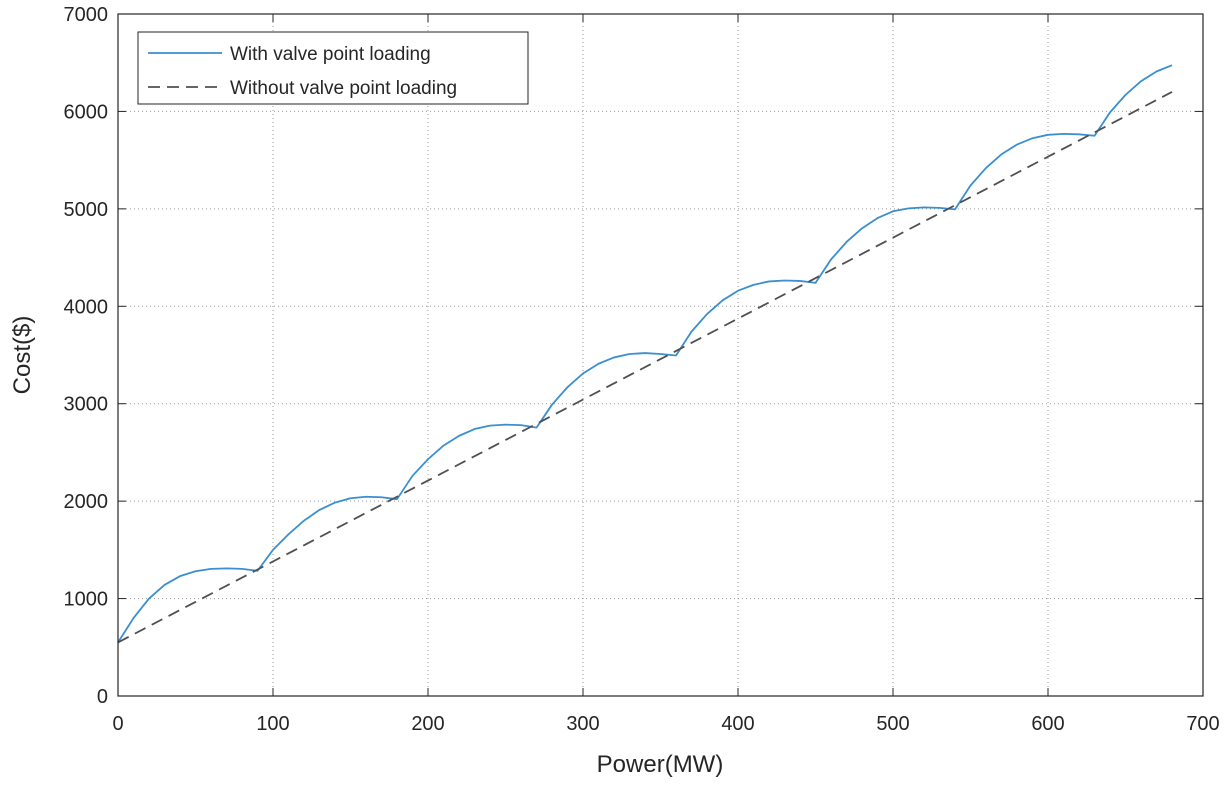  I want to click on x-tick-label: 600, so click(1047, 724).